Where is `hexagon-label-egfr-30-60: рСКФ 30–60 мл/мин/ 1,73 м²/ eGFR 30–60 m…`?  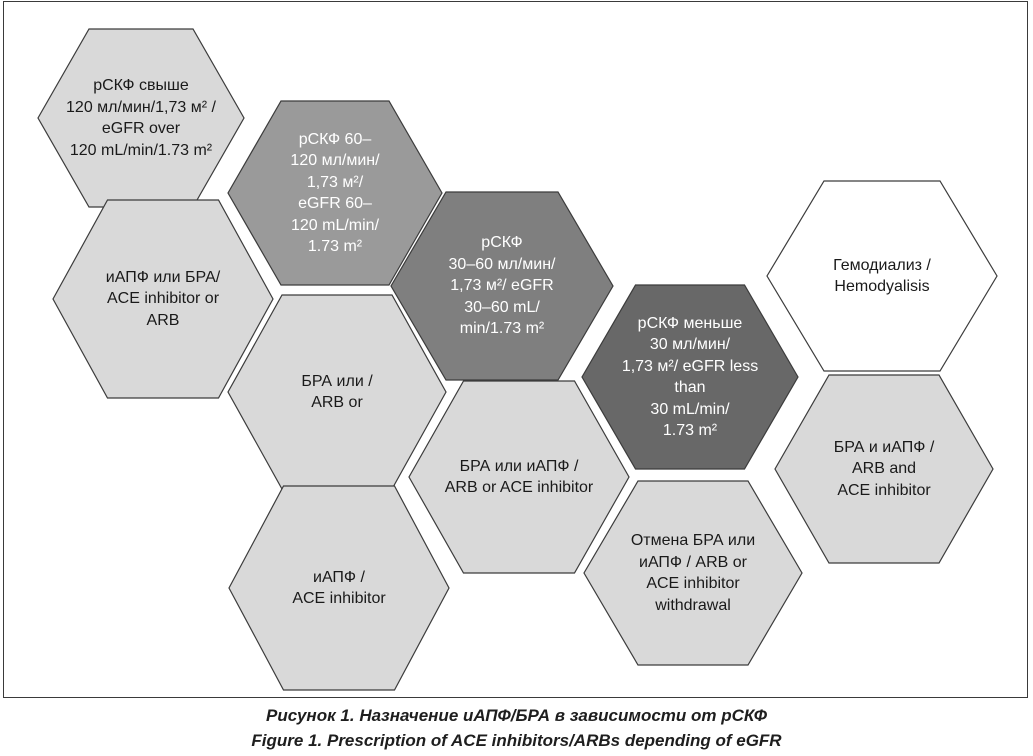 hexagon-label-egfr-30-60: рСКФ 30–60 мл/мин/ 1,73 м²/ eGFR 30–60 m… is located at coordinates (502, 286).